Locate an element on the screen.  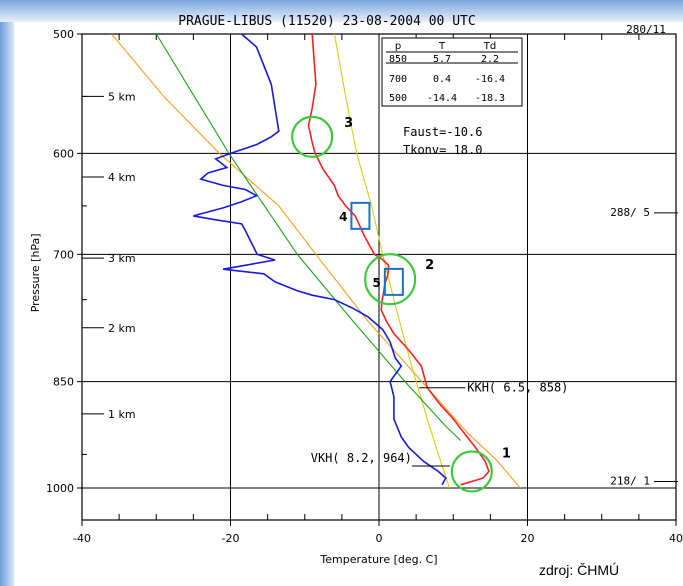
x-tick-label: 20 is located at coordinates (528, 538).